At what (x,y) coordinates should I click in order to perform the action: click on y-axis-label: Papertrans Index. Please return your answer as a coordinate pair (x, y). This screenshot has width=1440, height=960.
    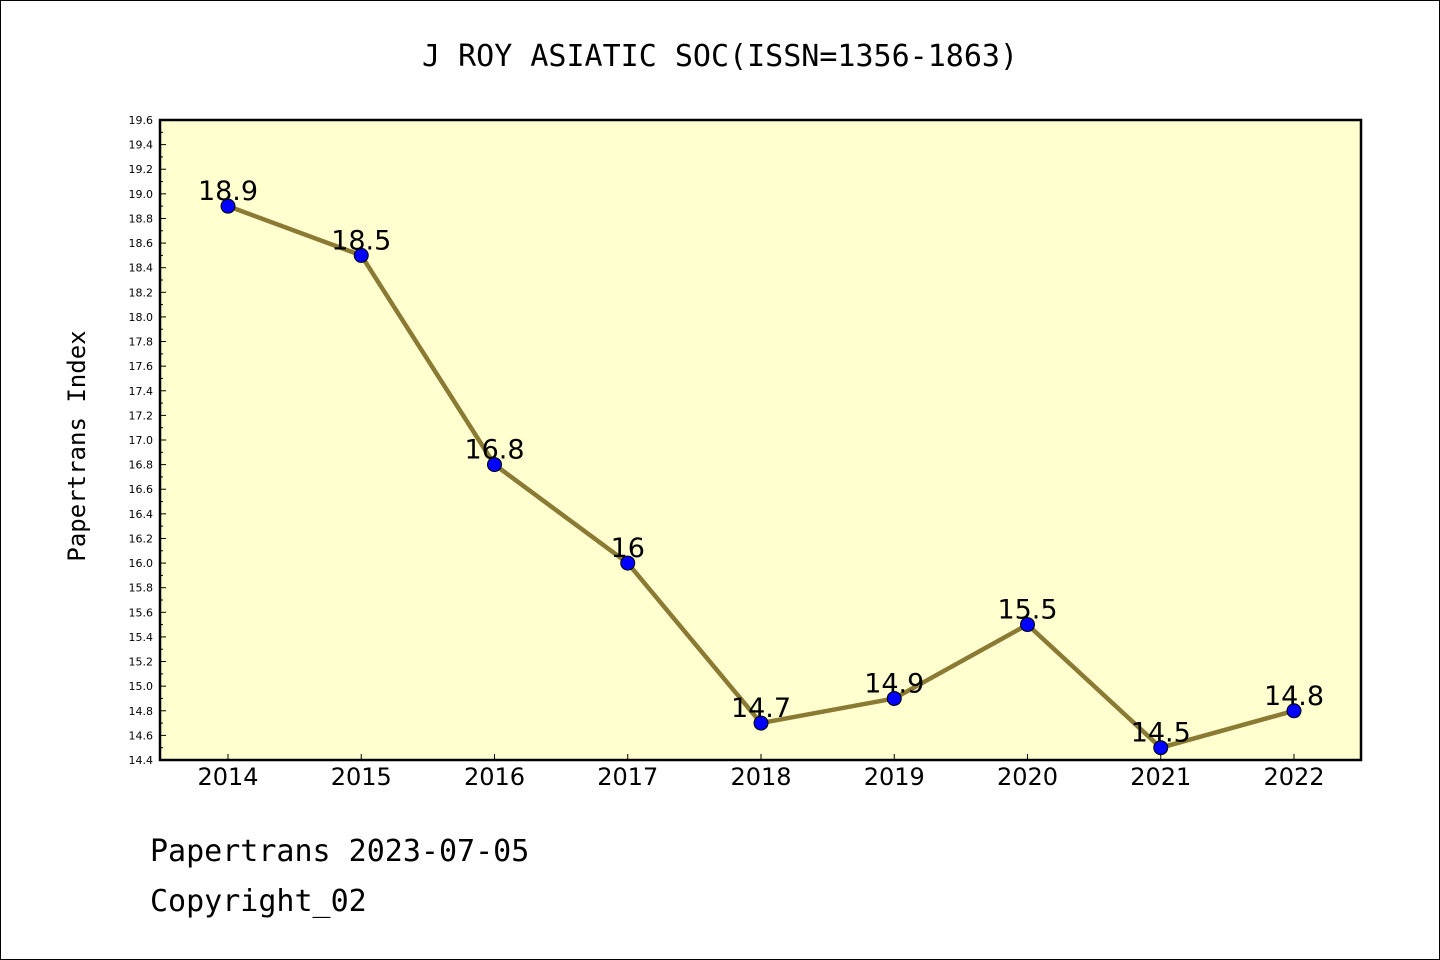
    Looking at the image, I should click on (77, 445).